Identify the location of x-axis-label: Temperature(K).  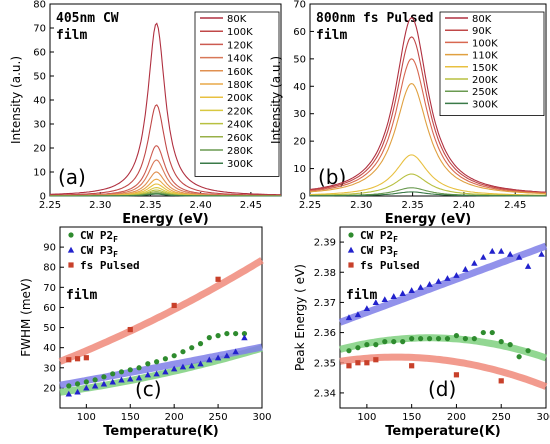
(160, 431).